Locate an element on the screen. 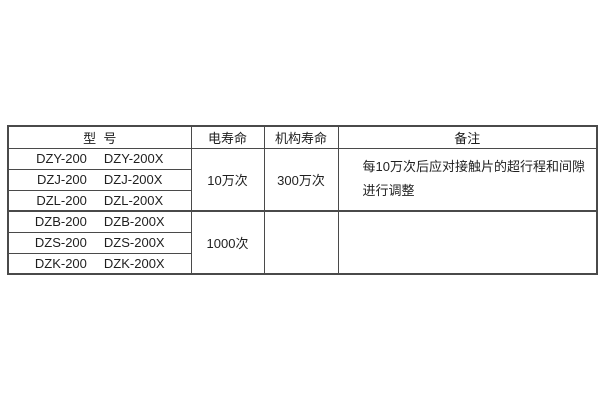  model-cell: DZS-200 DZS-200X is located at coordinates (99, 242).